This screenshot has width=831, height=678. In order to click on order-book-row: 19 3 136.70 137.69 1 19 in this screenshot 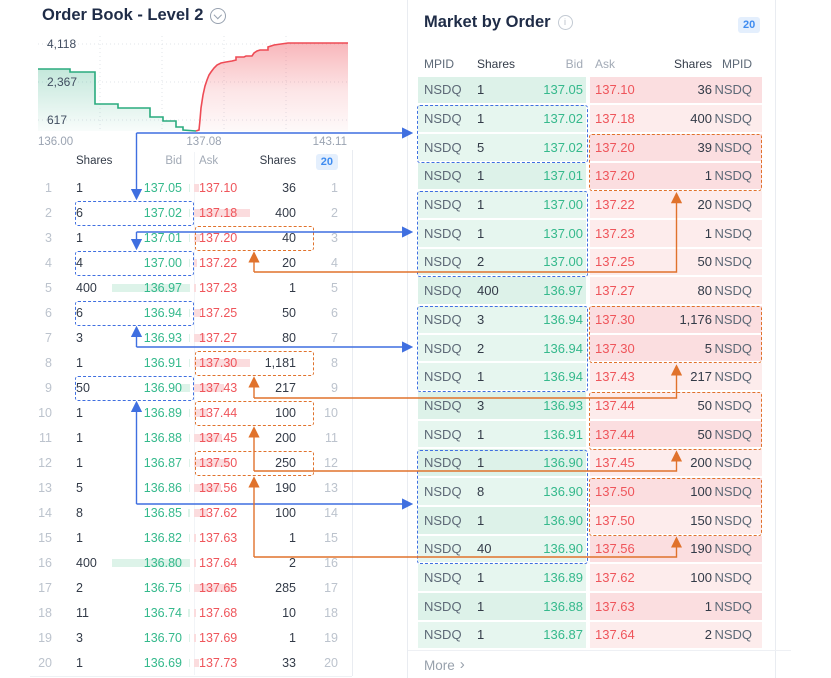, I will do `click(189, 638)`.